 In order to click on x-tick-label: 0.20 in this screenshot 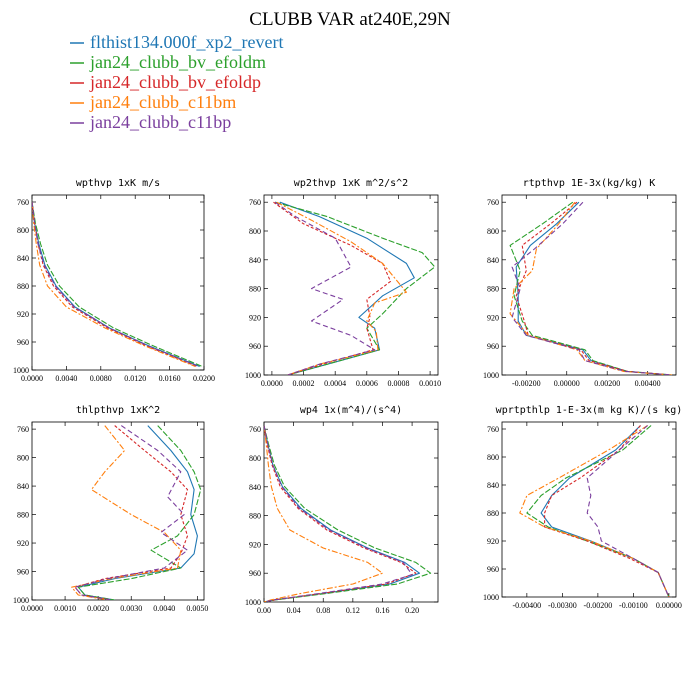, I will do `click(412, 610)`.